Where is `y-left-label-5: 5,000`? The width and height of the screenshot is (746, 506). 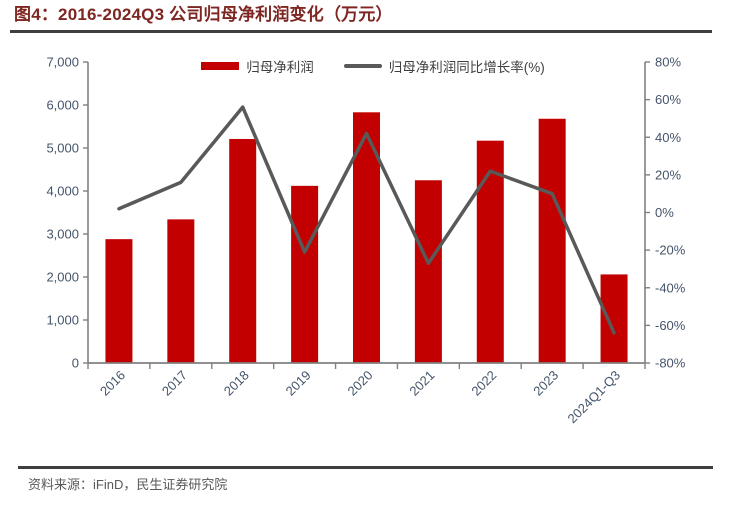
y-left-label-5: 5,000 is located at coordinates (62, 148).